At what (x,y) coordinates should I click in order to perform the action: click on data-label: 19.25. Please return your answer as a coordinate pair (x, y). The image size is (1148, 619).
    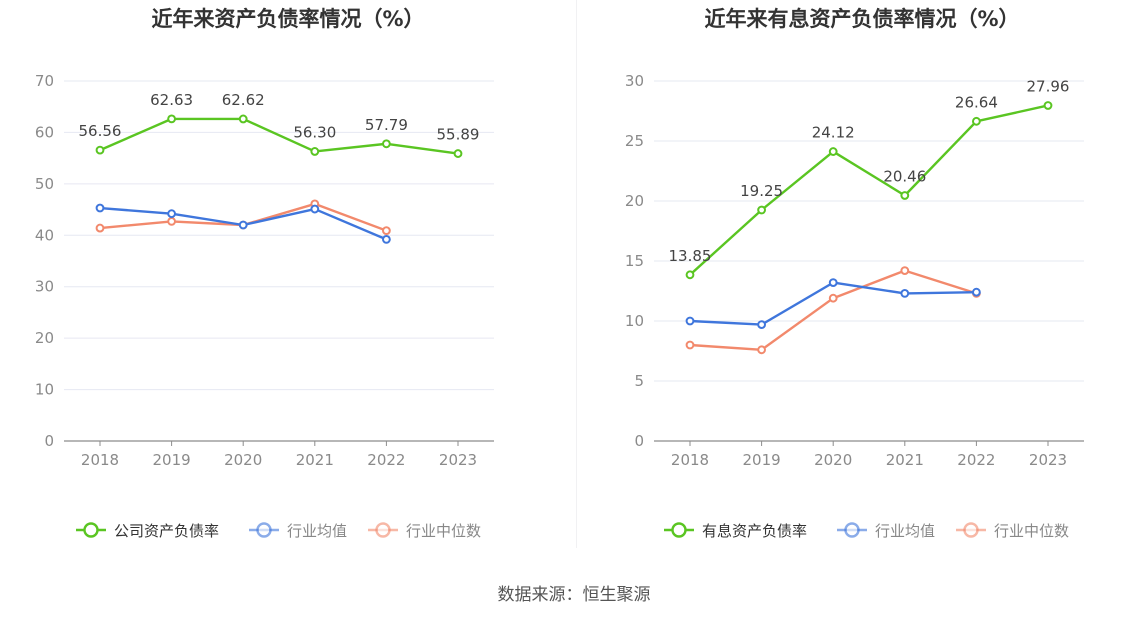
    Looking at the image, I should click on (761, 191).